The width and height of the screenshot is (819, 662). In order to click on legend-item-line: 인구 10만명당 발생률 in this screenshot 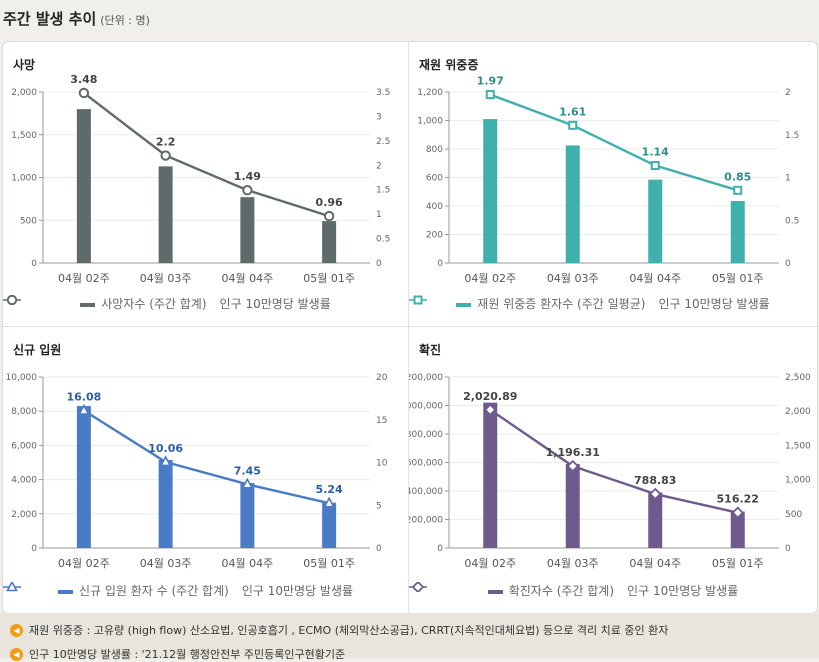, I will do `click(167, 303)`.